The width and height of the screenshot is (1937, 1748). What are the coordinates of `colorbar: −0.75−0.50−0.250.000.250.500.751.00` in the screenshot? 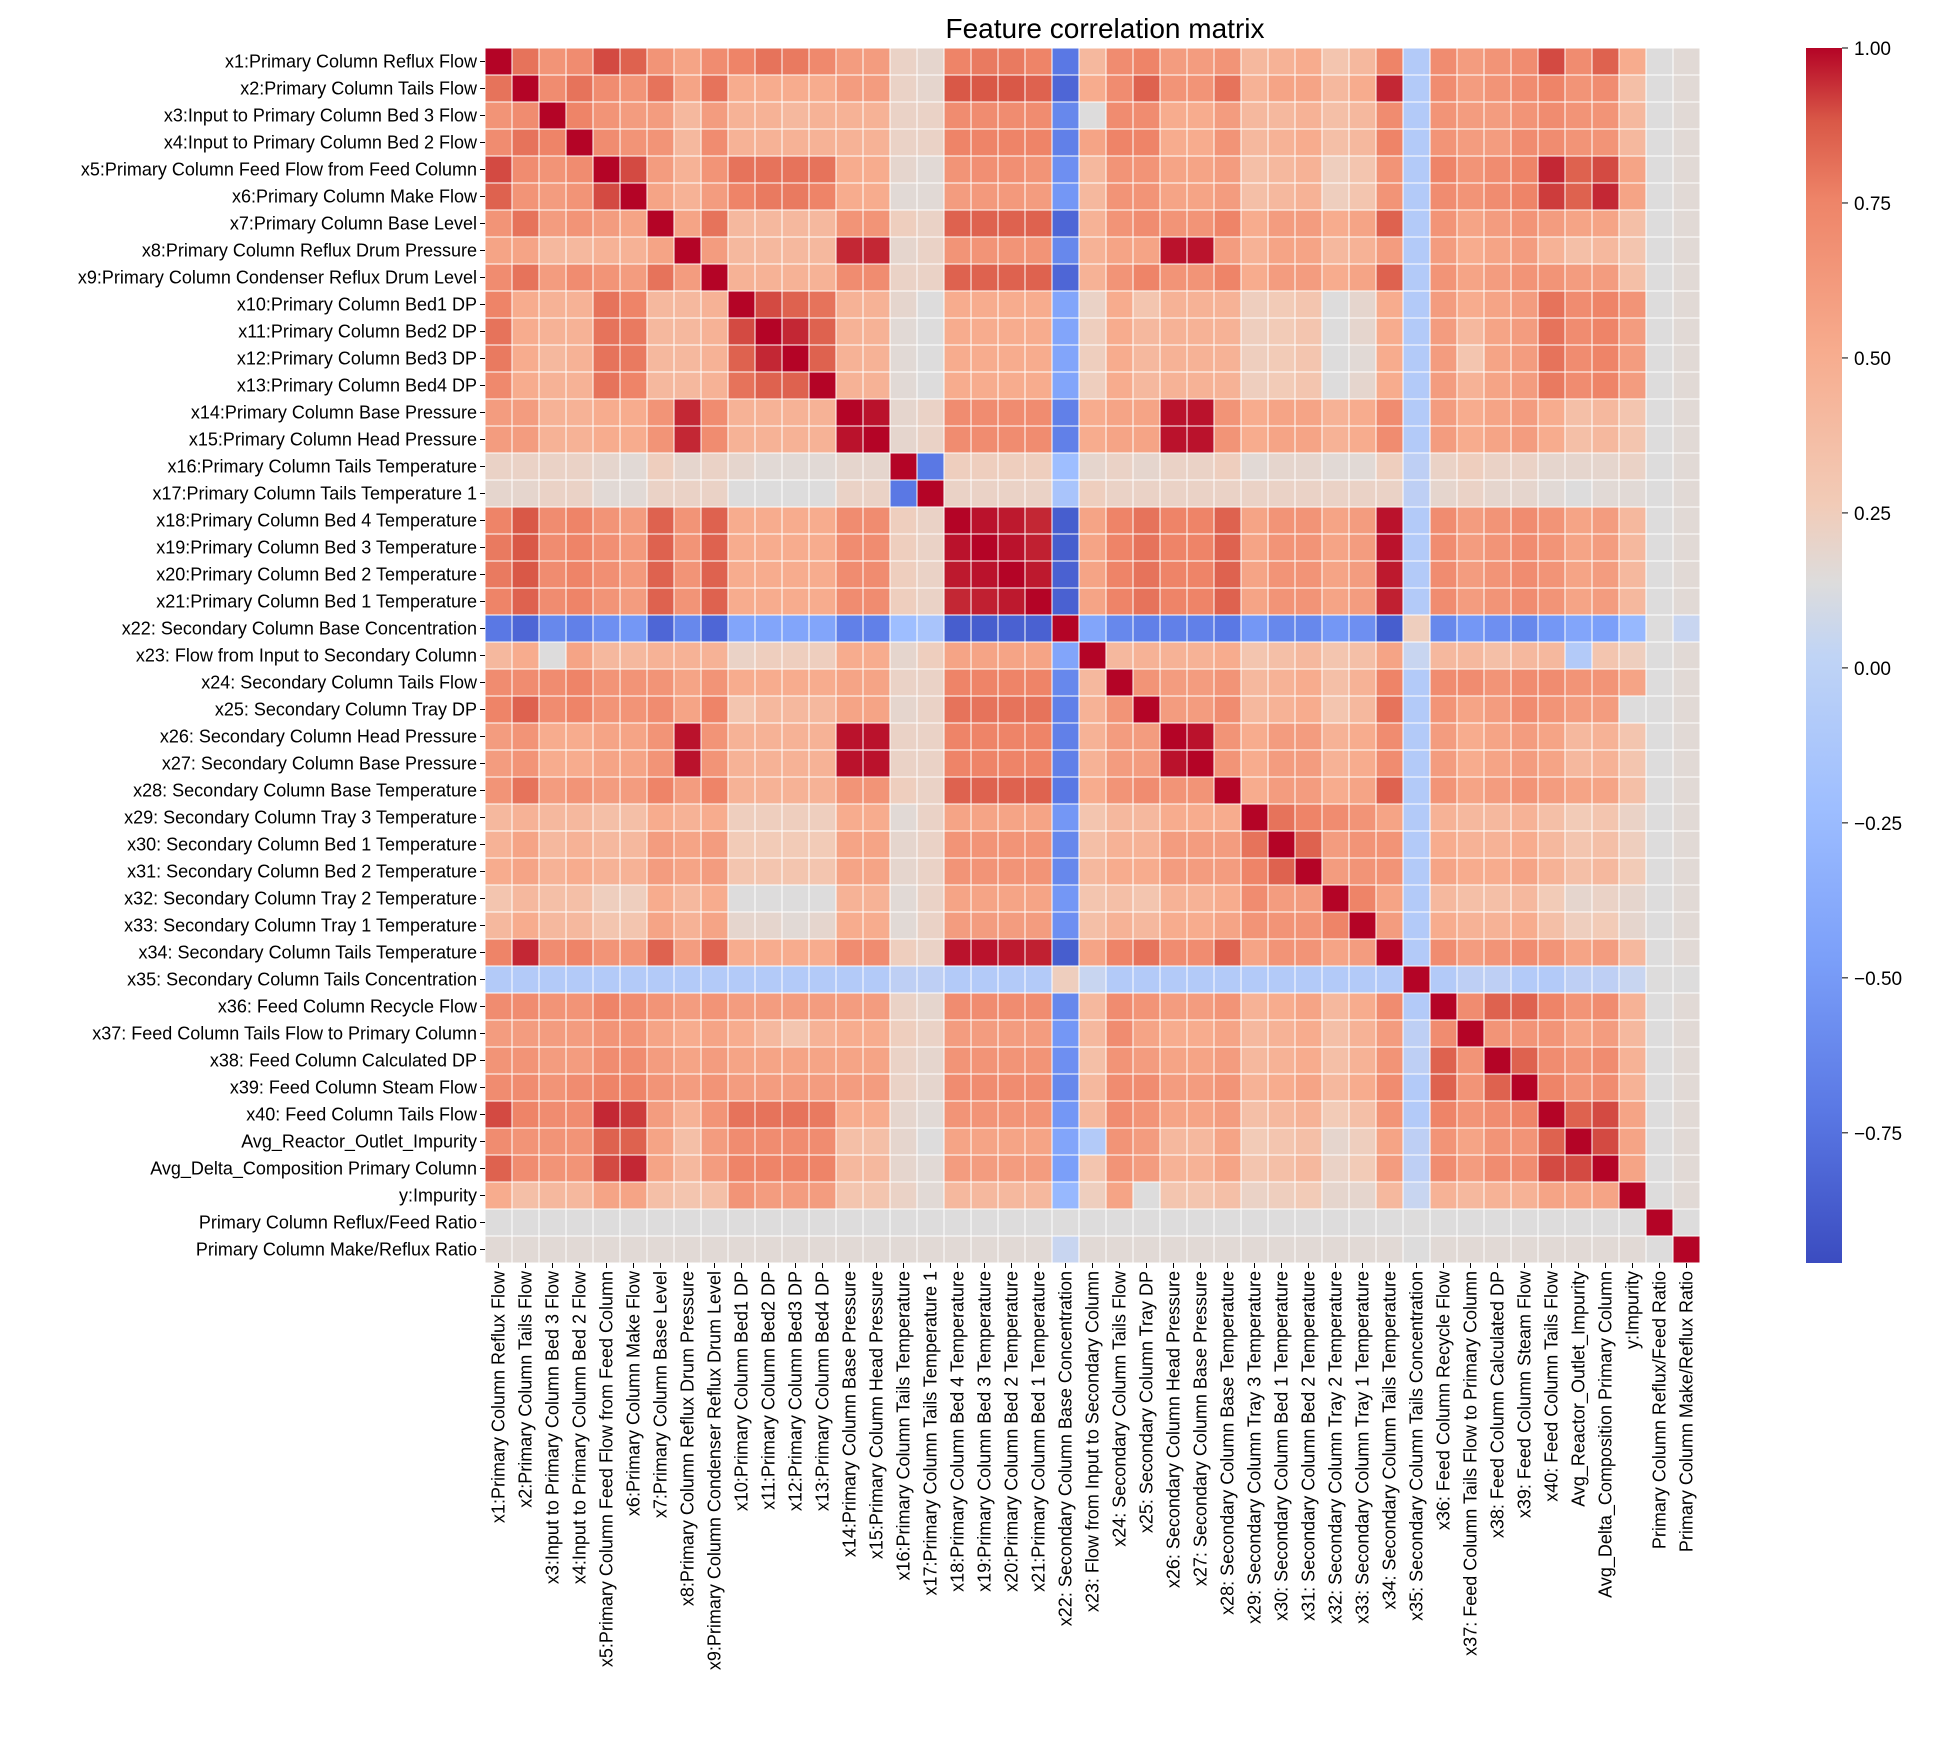 It's located at (1854, 651).